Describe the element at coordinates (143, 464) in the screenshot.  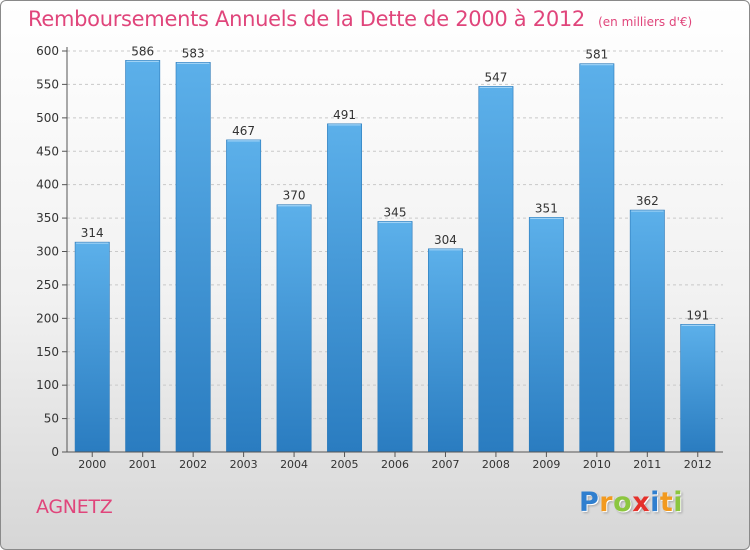
I see `x-tick-label: 2001` at that location.